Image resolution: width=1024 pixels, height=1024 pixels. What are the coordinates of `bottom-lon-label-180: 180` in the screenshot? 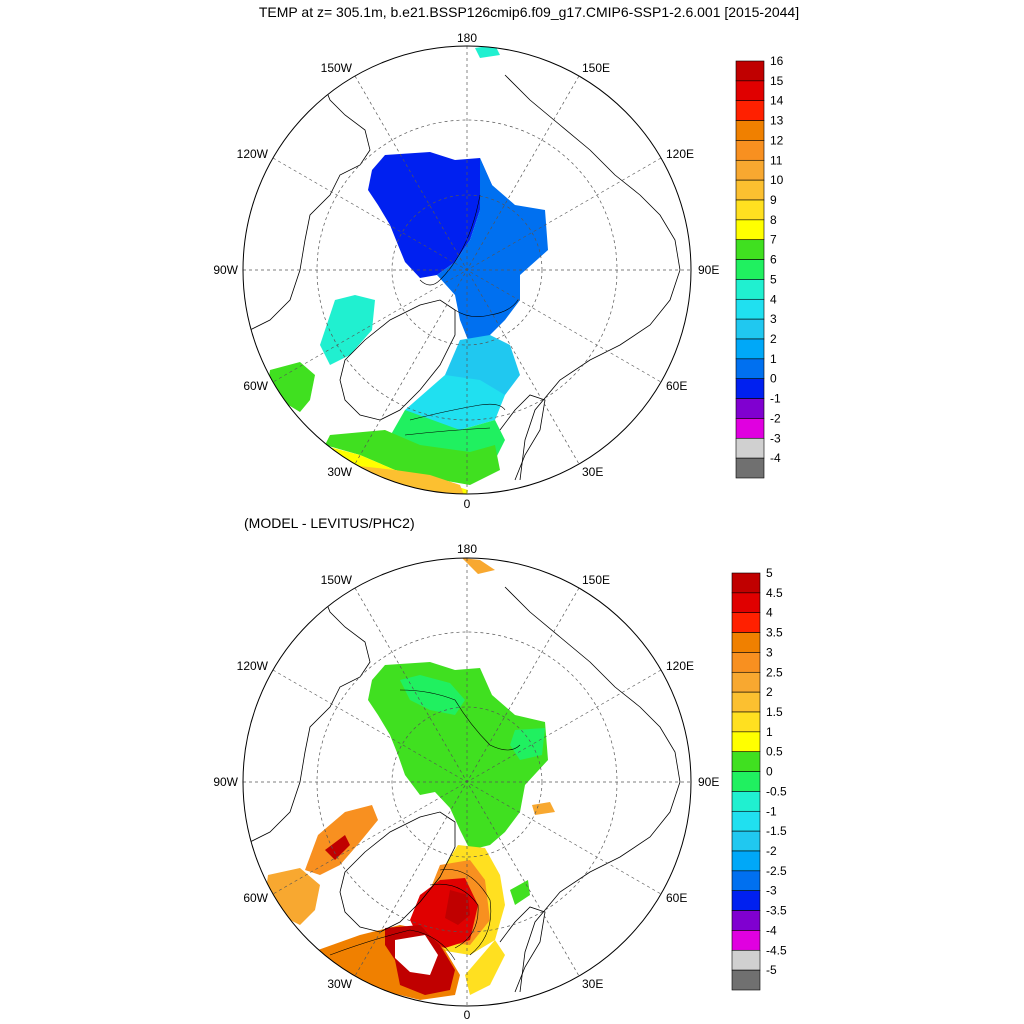 It's located at (467, 549).